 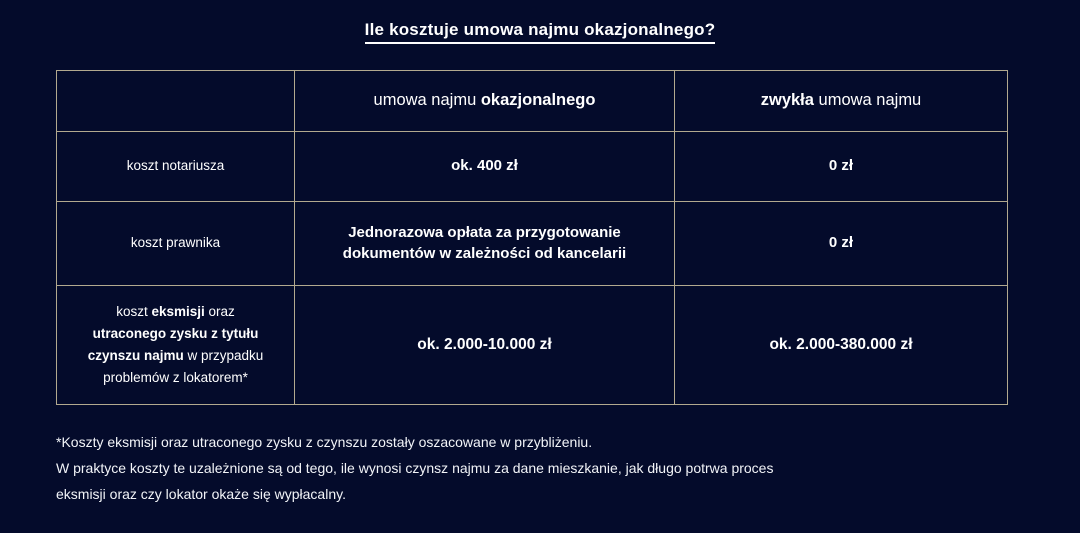 What do you see at coordinates (841, 166) in the screenshot?
I see `row-notariusz-zwykla-value: 0 zł` at bounding box center [841, 166].